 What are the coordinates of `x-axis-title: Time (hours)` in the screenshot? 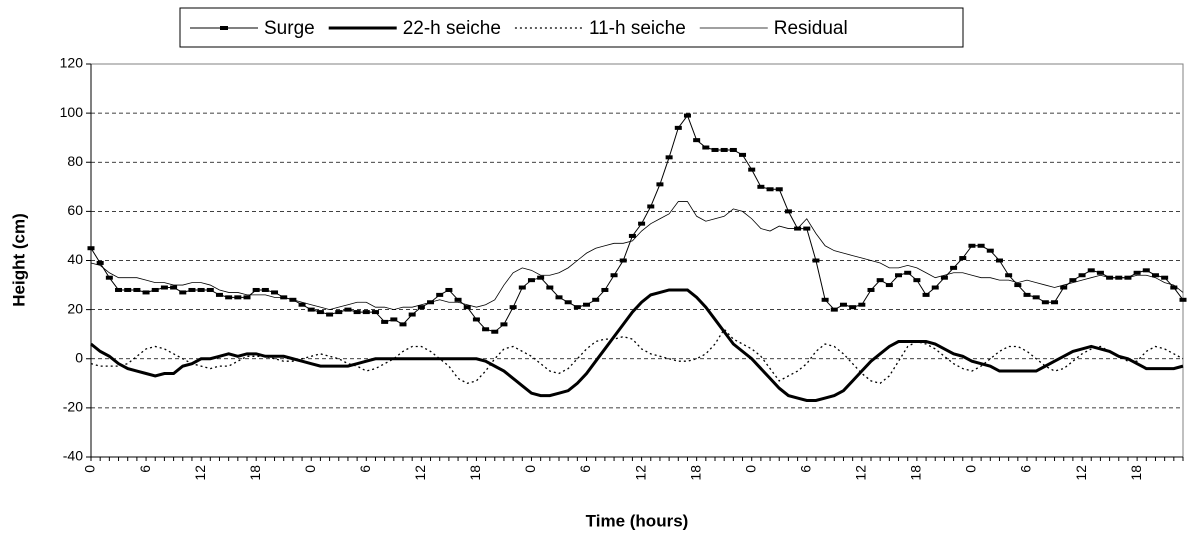 It's located at (637, 520).